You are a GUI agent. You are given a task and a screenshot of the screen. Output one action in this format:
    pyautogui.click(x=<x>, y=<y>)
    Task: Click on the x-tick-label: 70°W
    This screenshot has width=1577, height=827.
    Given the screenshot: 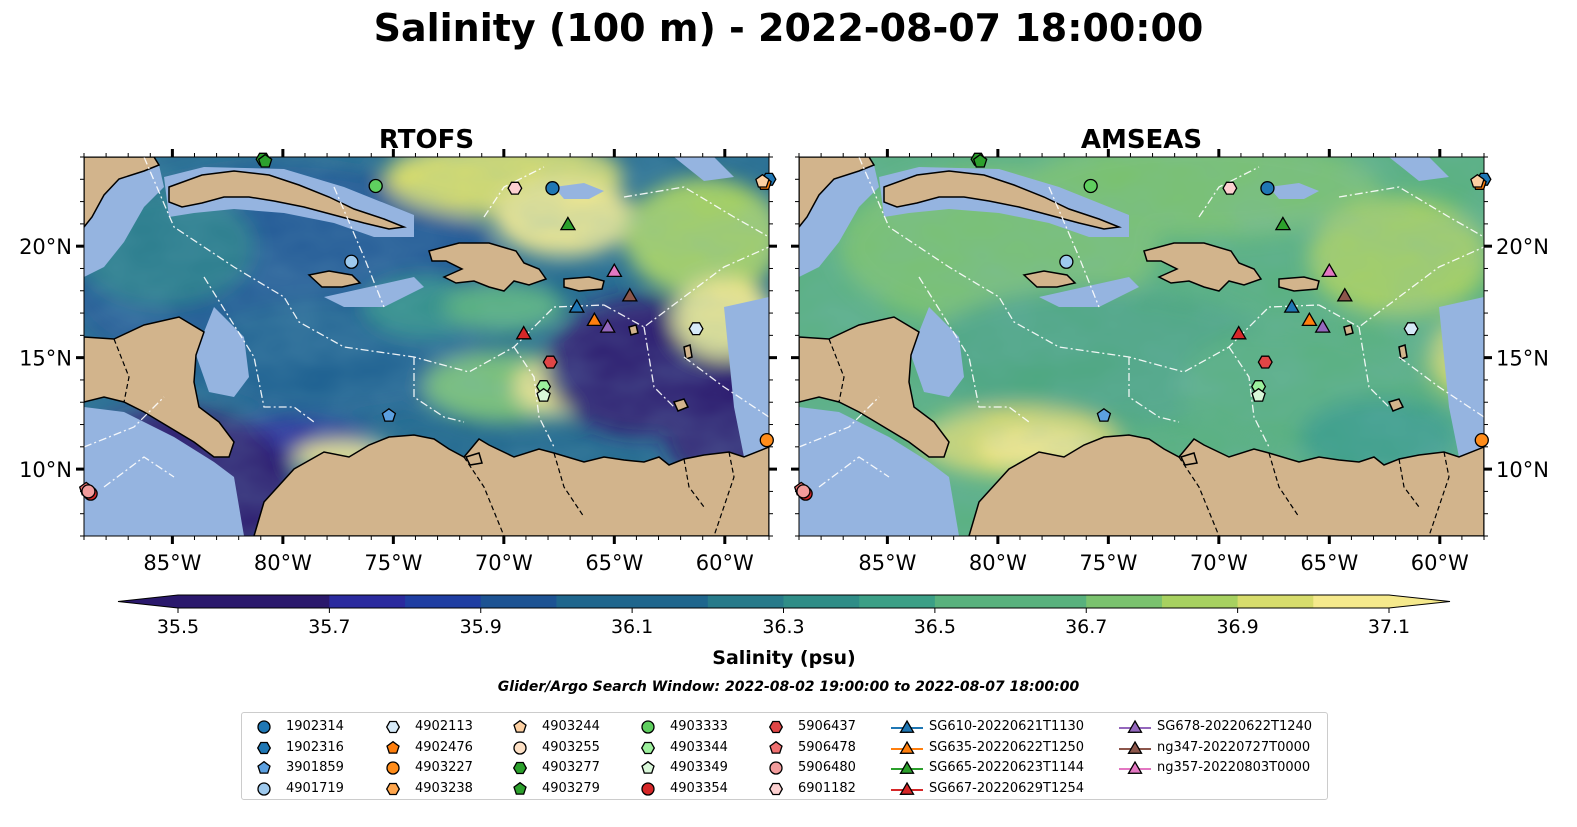 What is the action you would take?
    pyautogui.click(x=504, y=563)
    